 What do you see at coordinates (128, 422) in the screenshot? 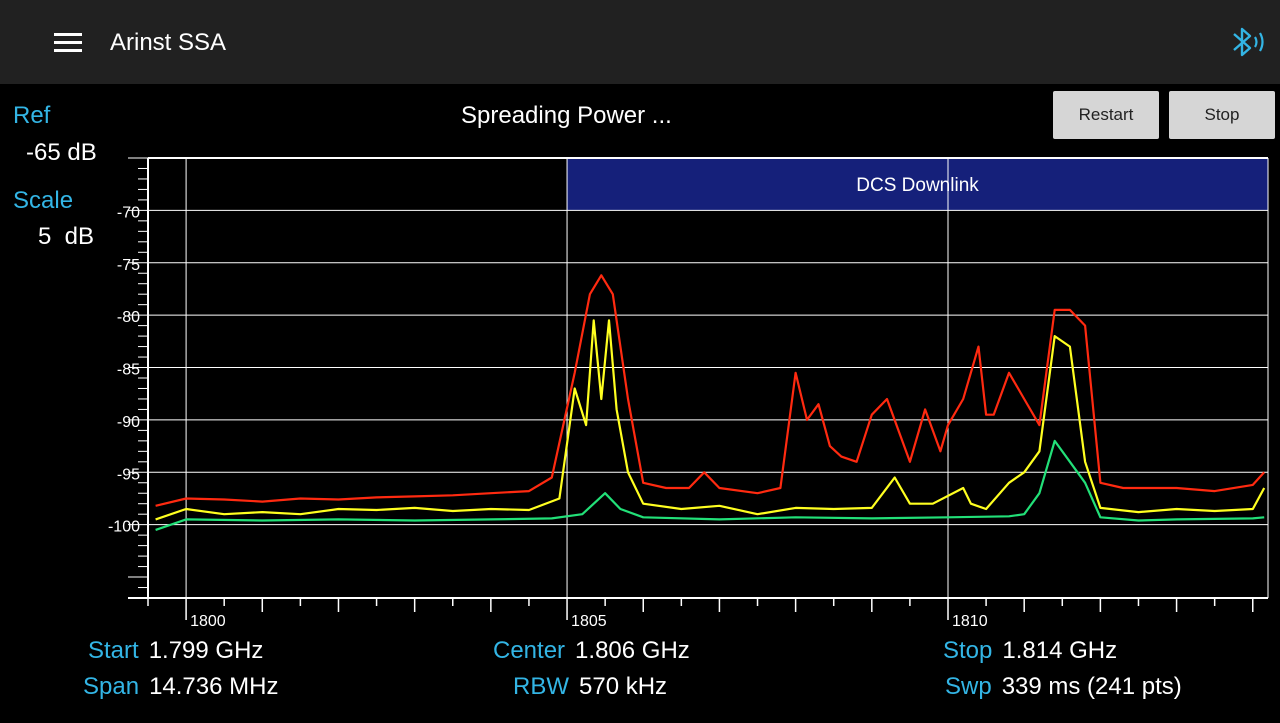
I see `y-tick-label: -90` at bounding box center [128, 422].